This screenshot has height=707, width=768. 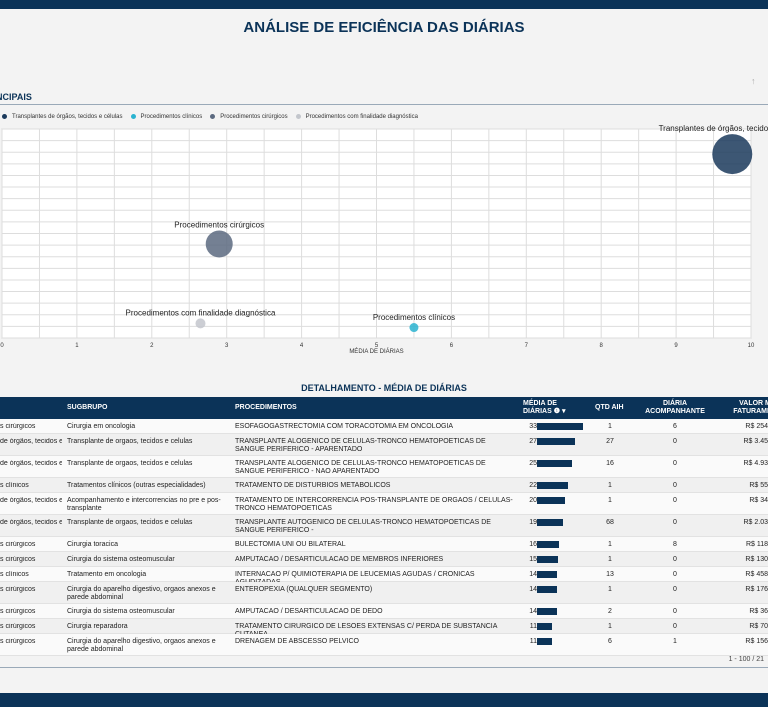 I want to click on legend-item: Procedimentos com finalidade diagnóstica, so click(x=356, y=117).